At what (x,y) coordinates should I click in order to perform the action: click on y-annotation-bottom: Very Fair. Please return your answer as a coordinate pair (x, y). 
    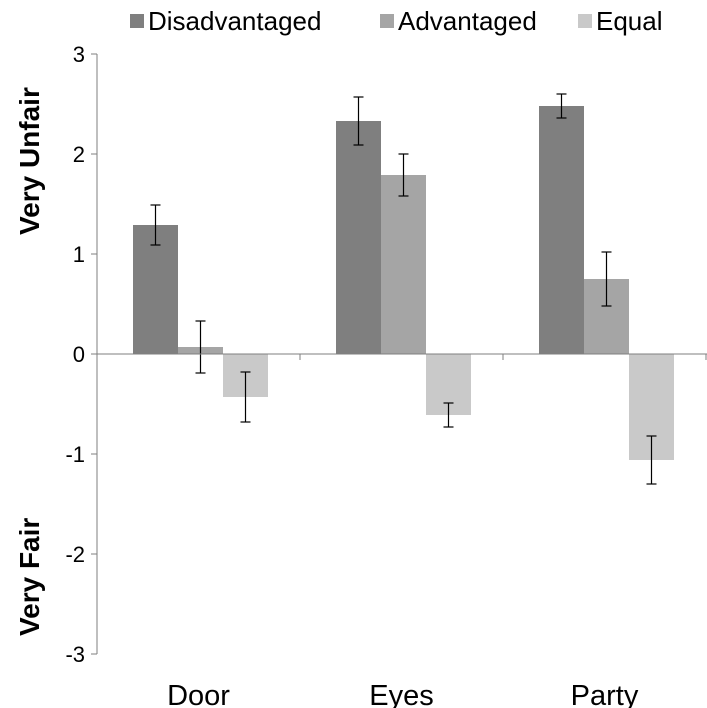
    Looking at the image, I should click on (29, 577).